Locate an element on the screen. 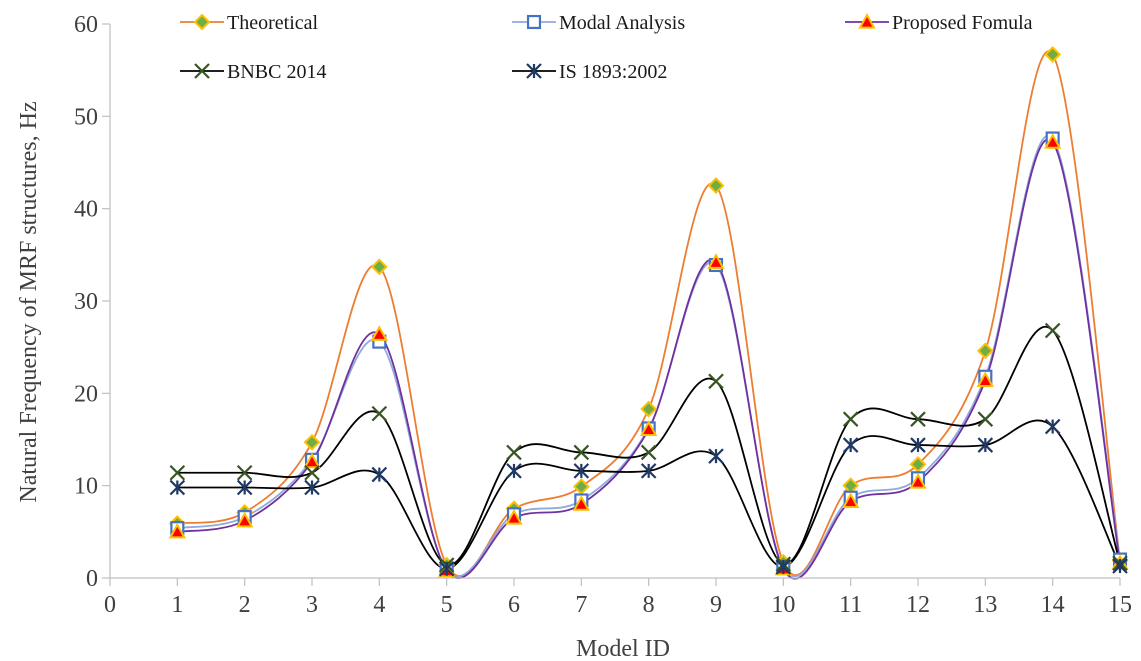 The width and height of the screenshot is (1141, 661). legend-label: Theoretical is located at coordinates (272, 23).